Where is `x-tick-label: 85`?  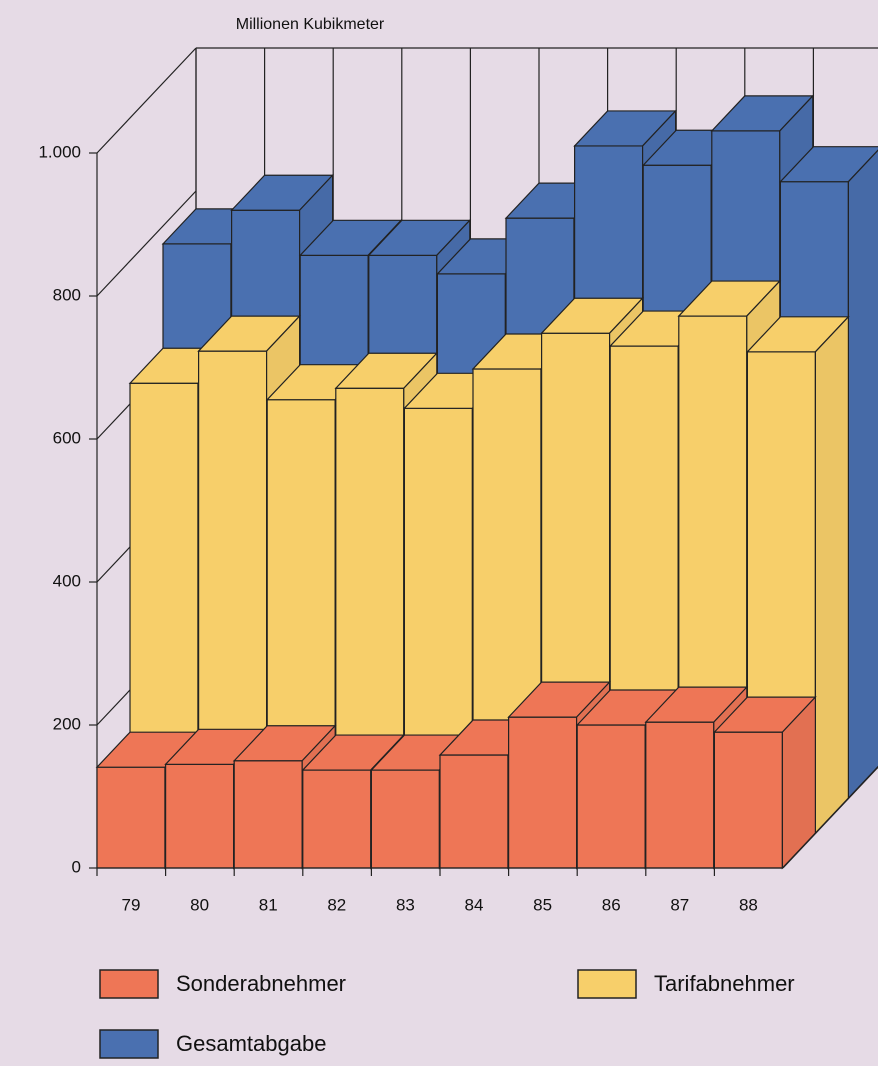 x-tick-label: 85 is located at coordinates (542, 904).